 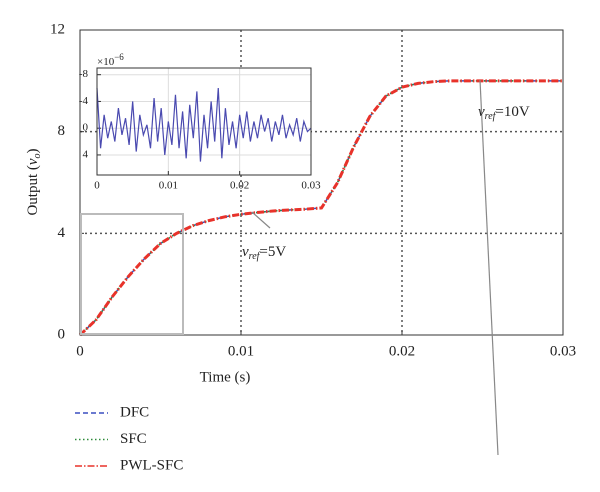 I want to click on legend-label: DFC, so click(x=134, y=412).